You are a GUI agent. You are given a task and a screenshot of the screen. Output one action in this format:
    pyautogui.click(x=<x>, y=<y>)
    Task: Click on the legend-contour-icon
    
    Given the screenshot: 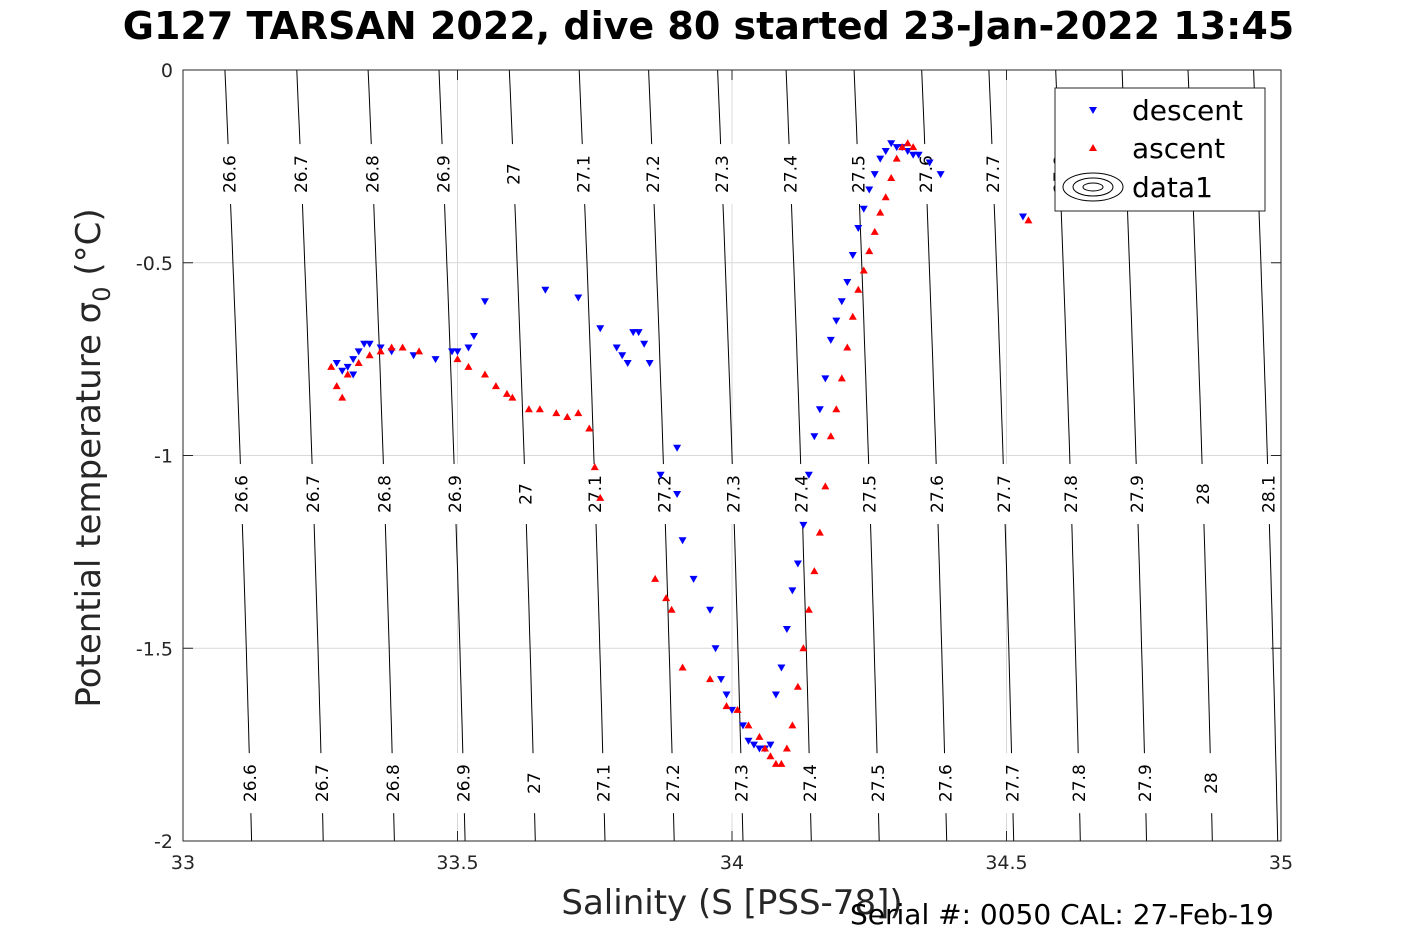 What is the action you would take?
    pyautogui.click(x=1093, y=187)
    